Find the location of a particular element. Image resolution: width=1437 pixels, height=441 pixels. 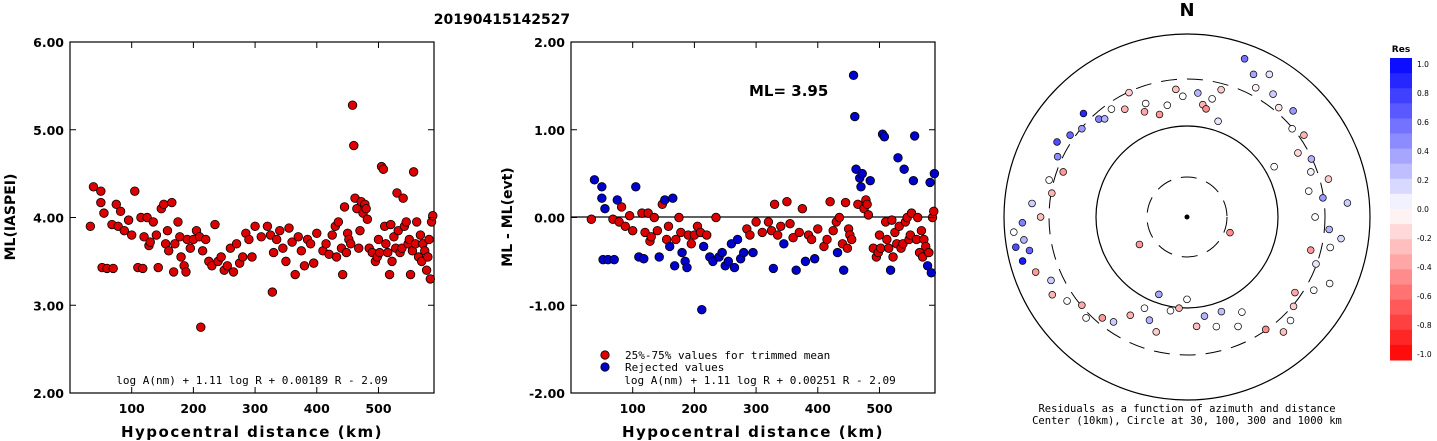

y-tick-label: 4.00 is located at coordinates (48, 218).